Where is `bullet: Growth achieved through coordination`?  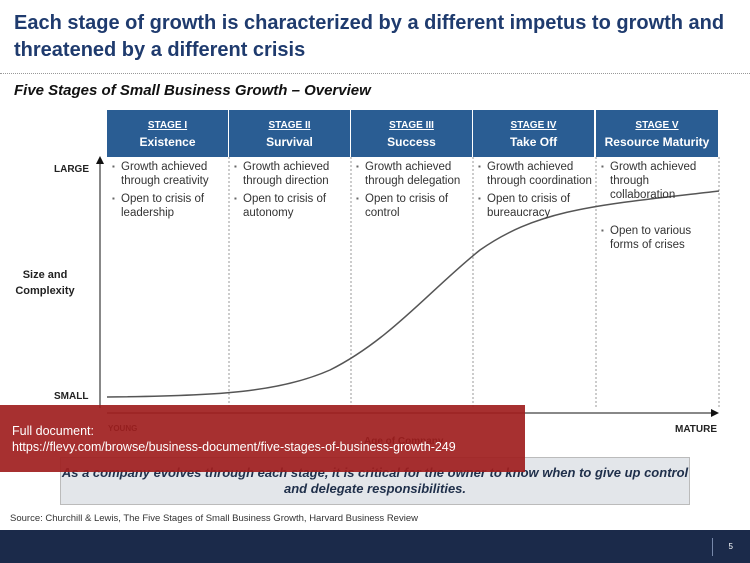
bullet: Growth achieved through coordination is located at coordinates (535, 174).